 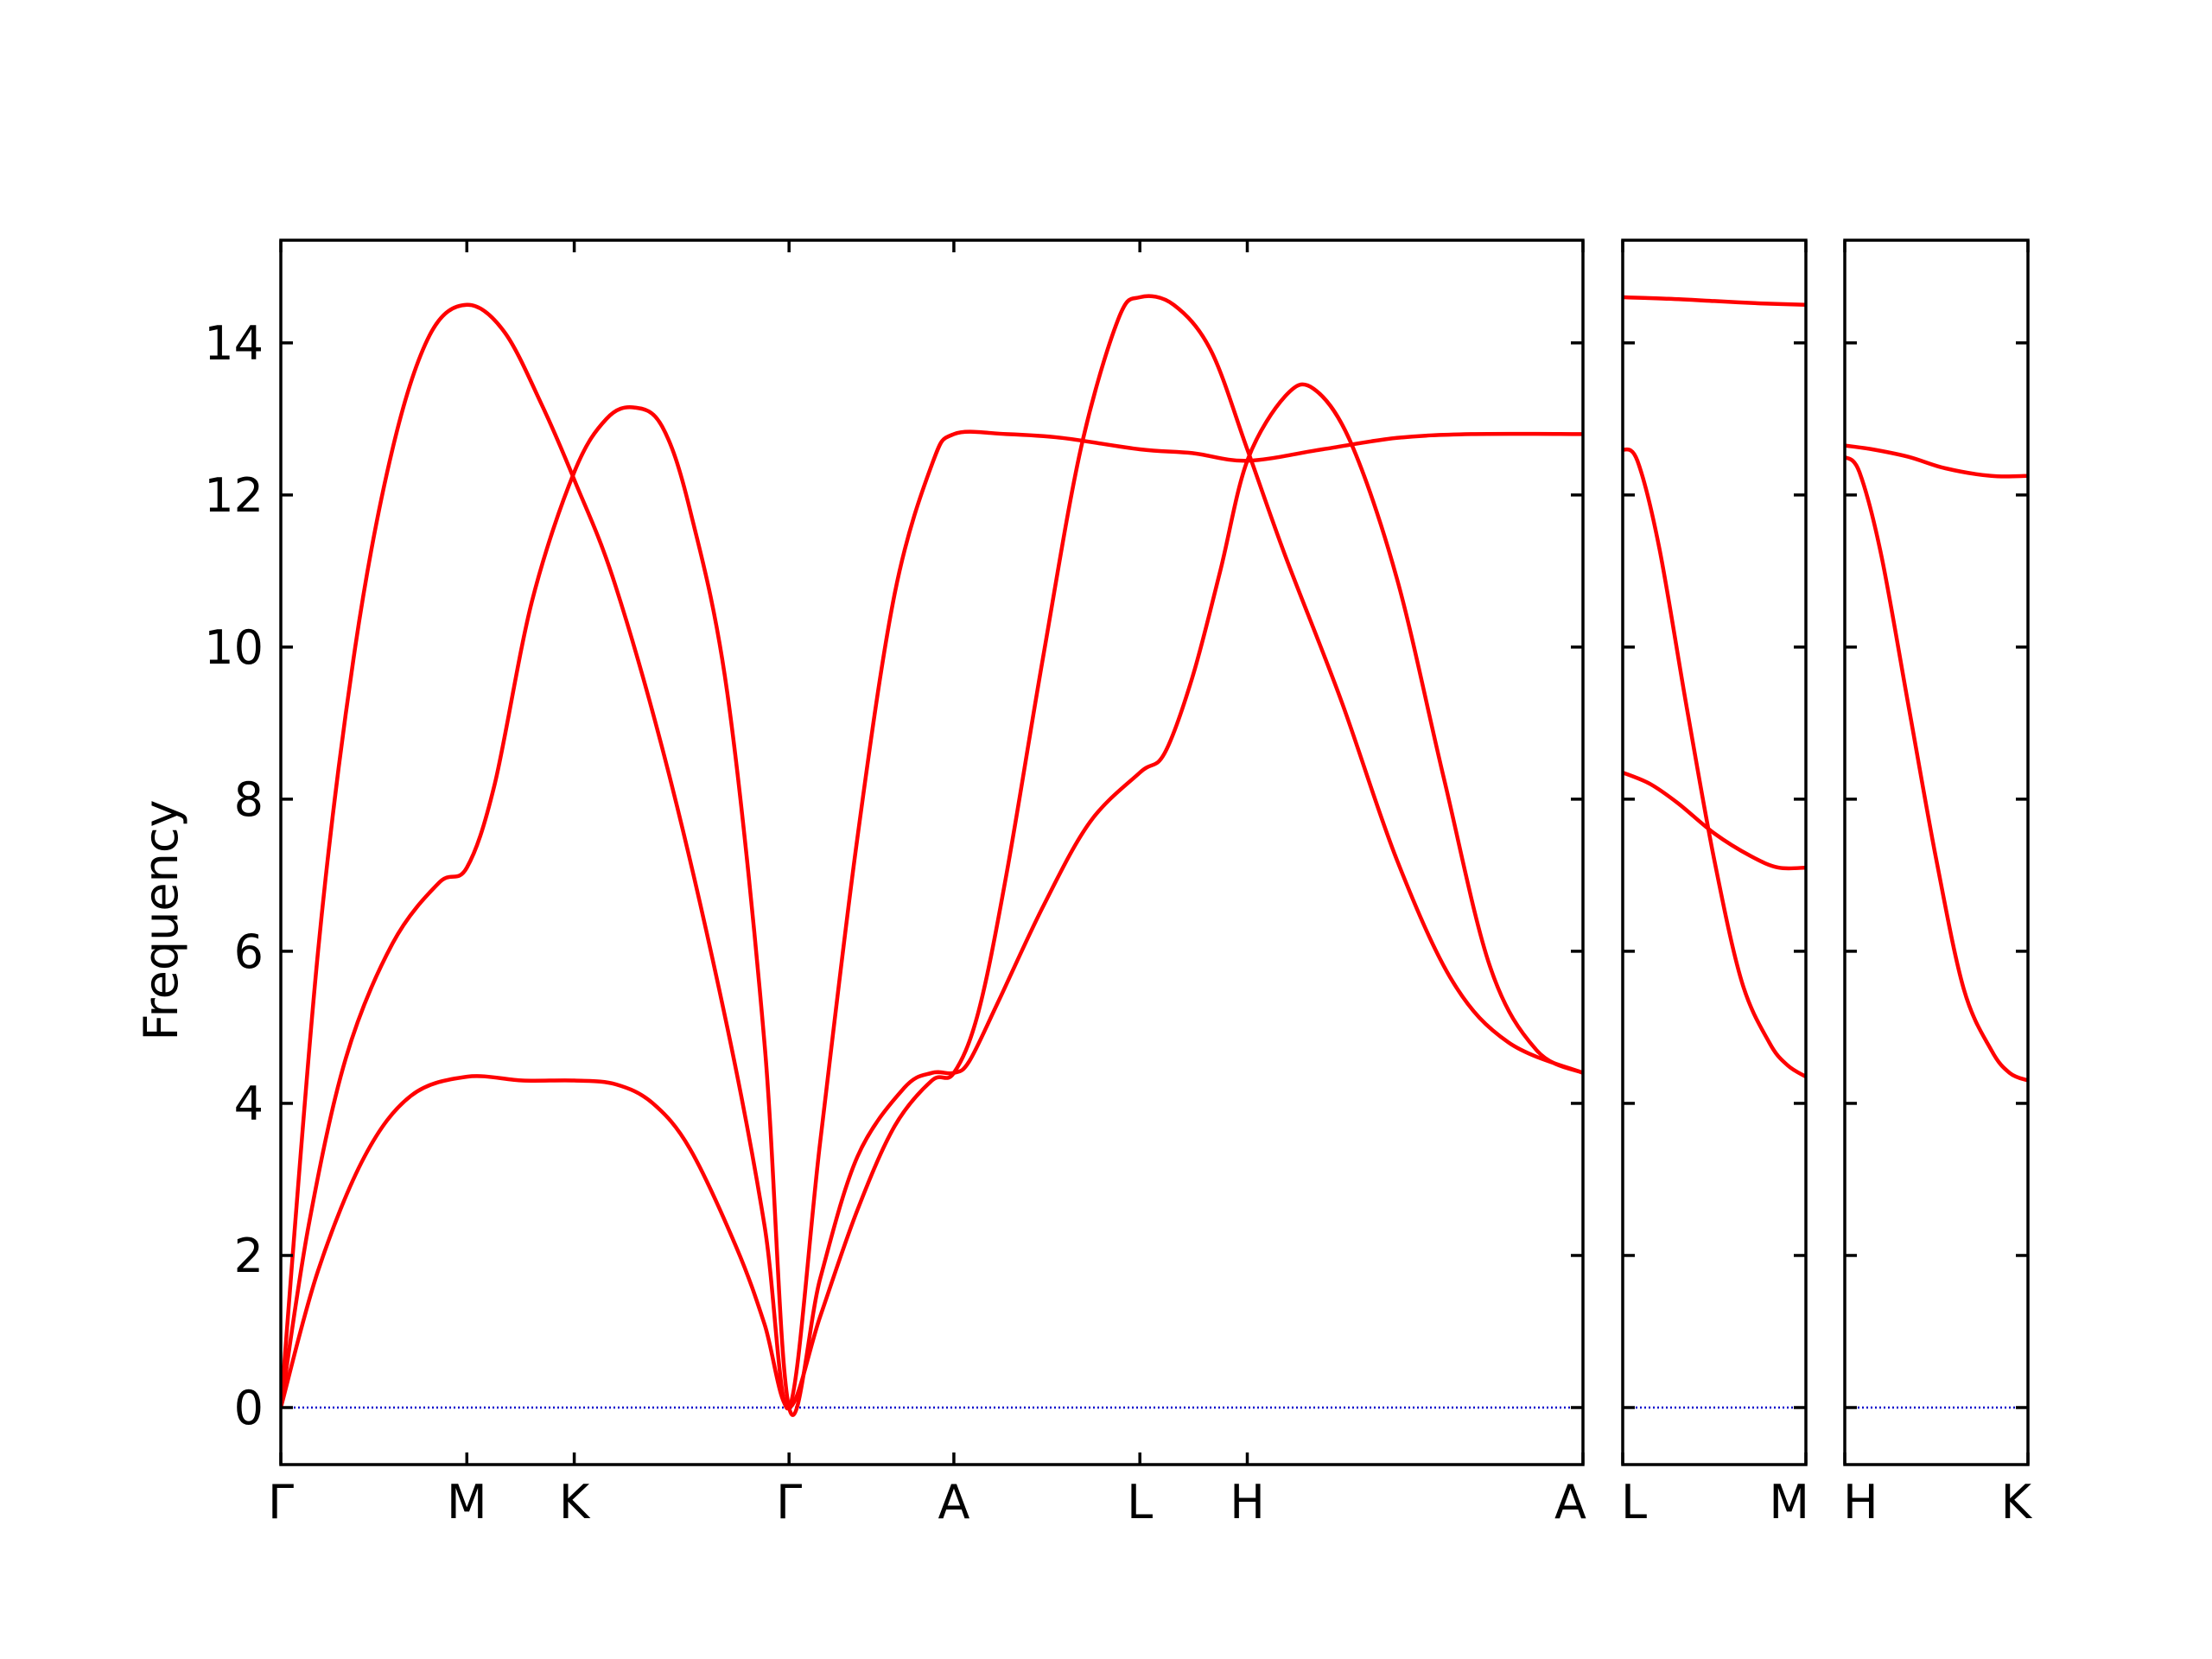 I want to click on y-axis-label: Frequency, so click(x=161, y=920).